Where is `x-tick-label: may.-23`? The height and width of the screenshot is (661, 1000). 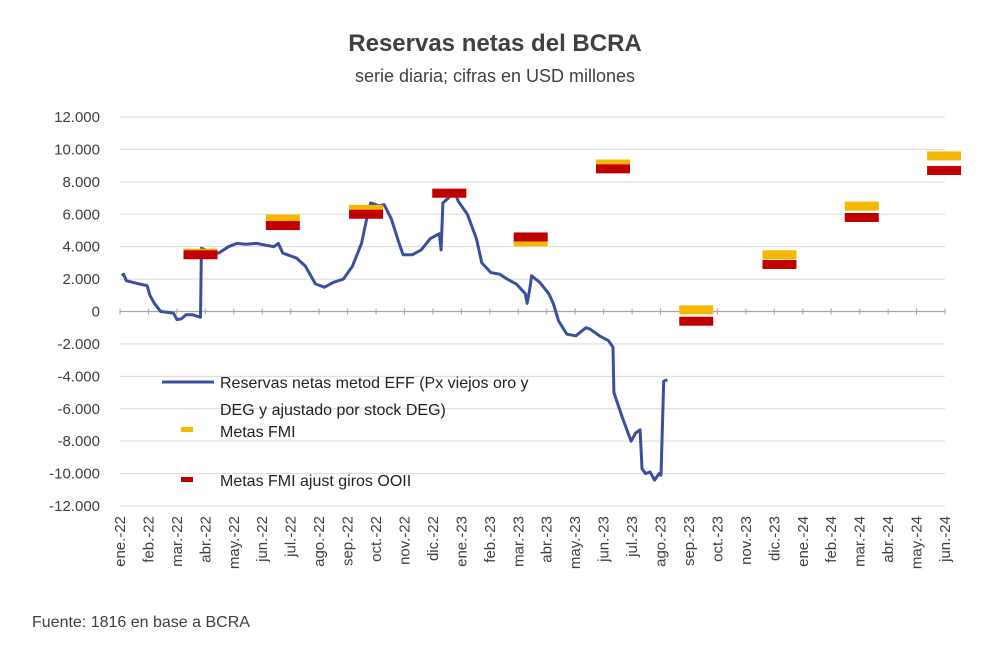 x-tick-label: may.-23 is located at coordinates (575, 542).